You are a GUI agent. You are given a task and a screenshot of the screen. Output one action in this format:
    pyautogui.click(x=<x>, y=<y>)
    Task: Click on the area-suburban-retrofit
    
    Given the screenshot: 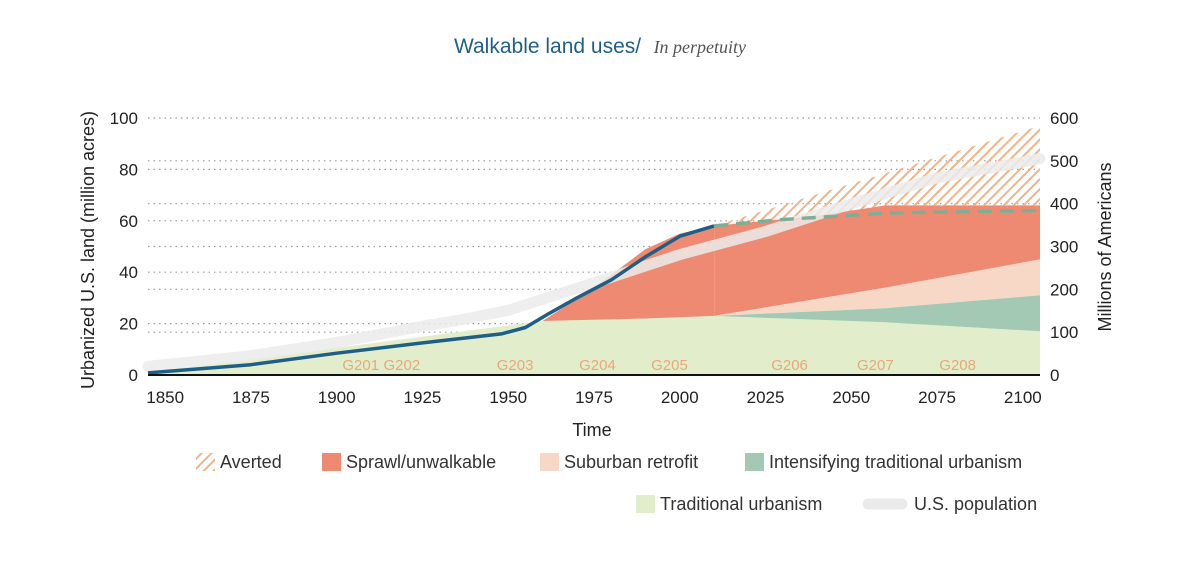 What is the action you would take?
    pyautogui.click(x=877, y=287)
    